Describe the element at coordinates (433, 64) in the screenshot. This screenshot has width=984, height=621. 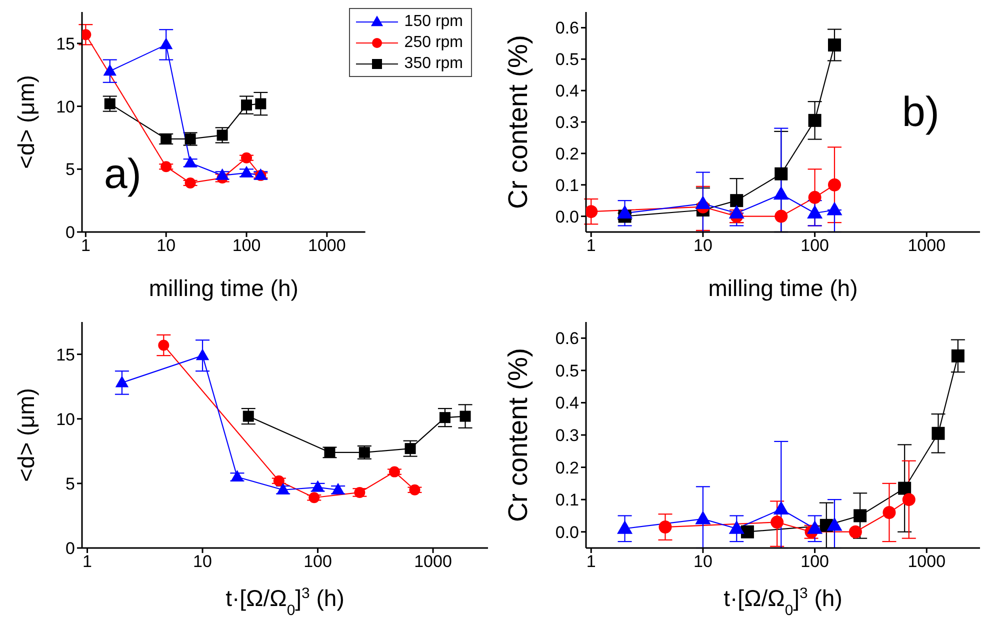
I see `legend-label: 350 rpm` at that location.